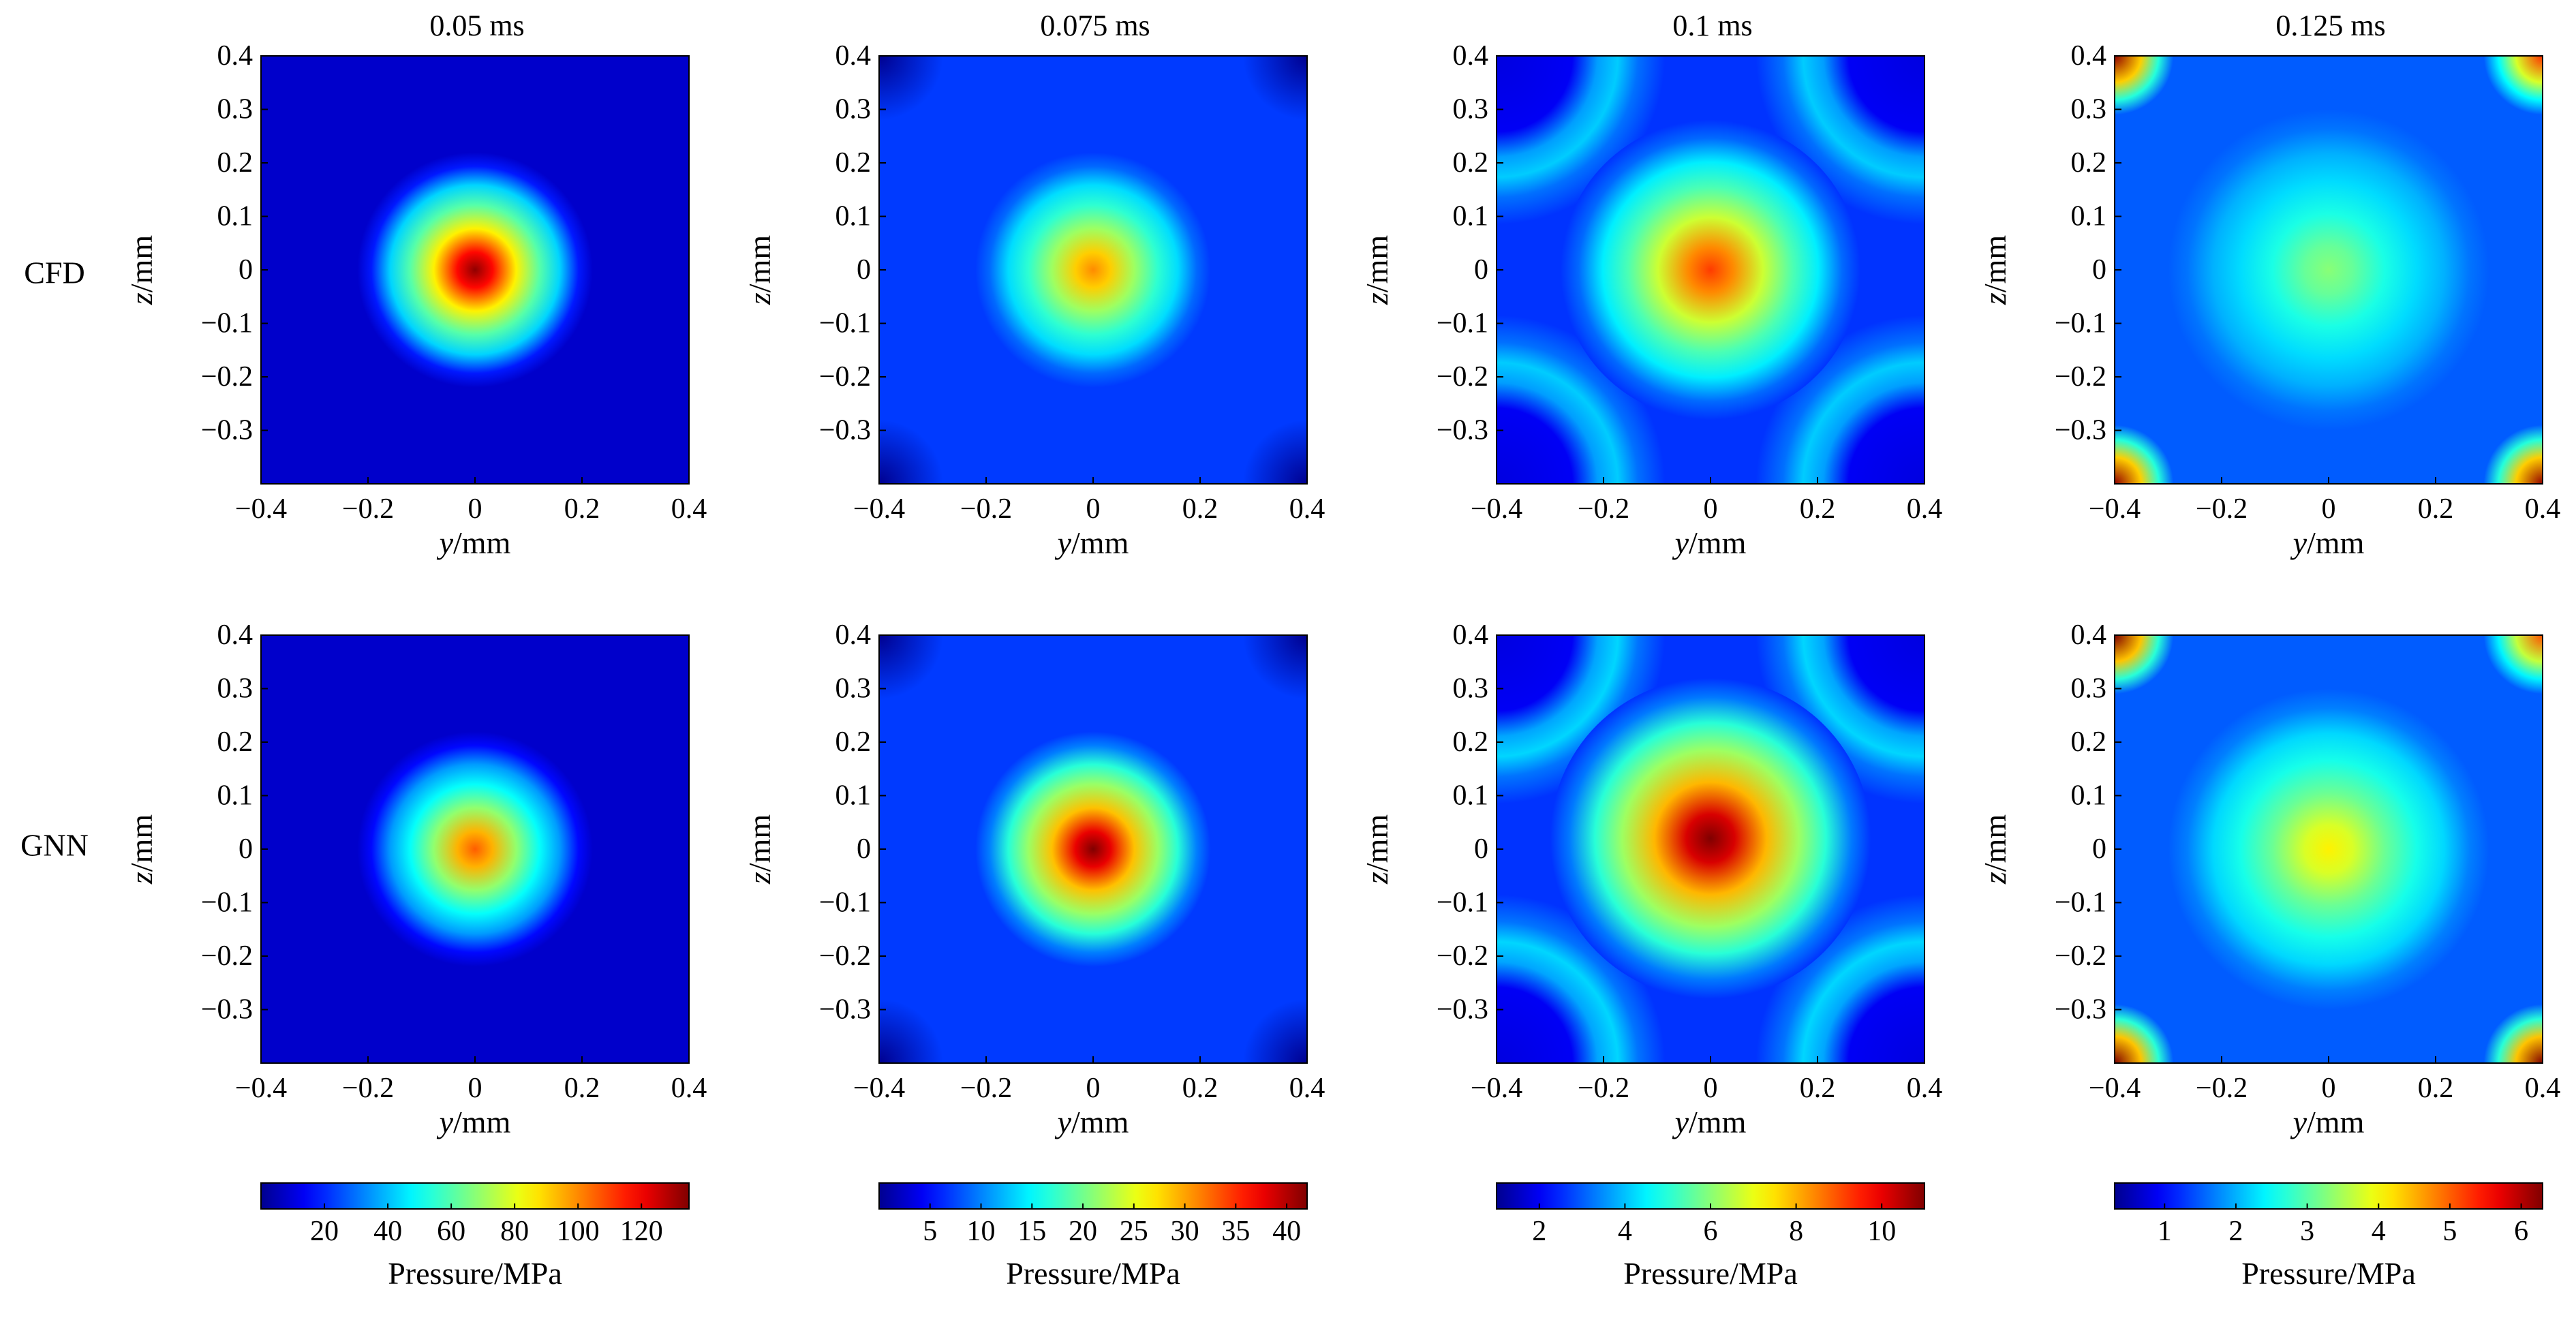  What do you see at coordinates (1134, 1231) in the screenshot?
I see `colorbar-tick-label: 25` at bounding box center [1134, 1231].